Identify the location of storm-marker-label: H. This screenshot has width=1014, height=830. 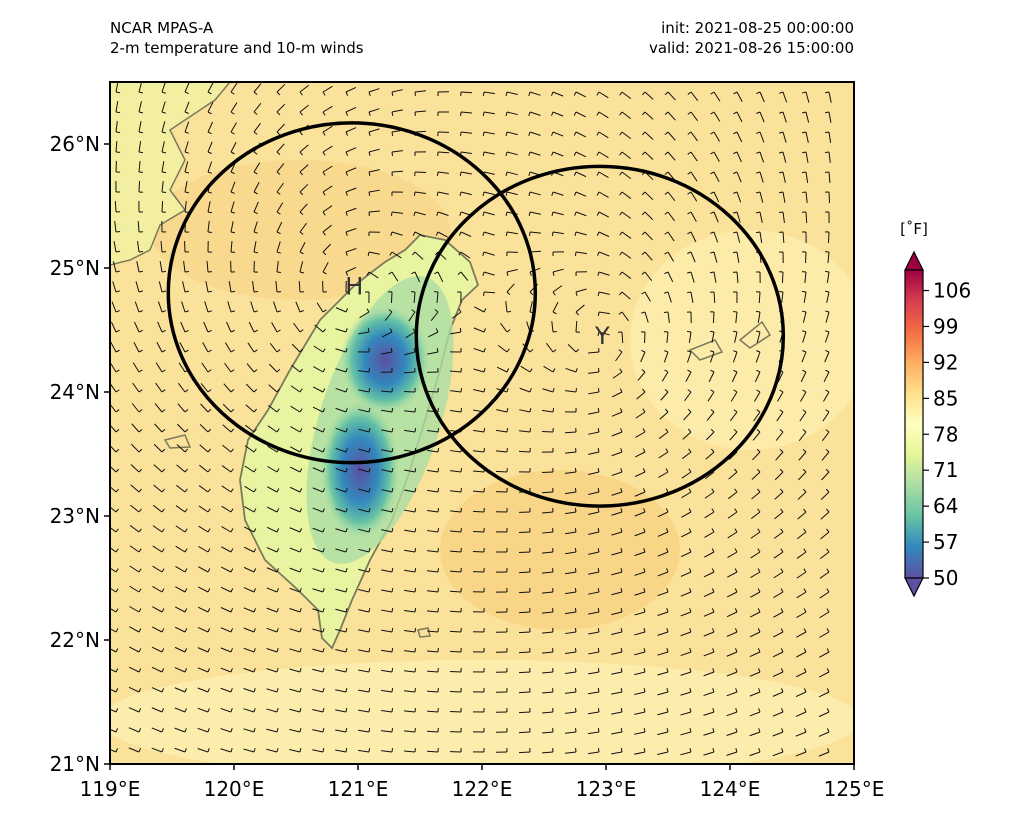
(354, 287).